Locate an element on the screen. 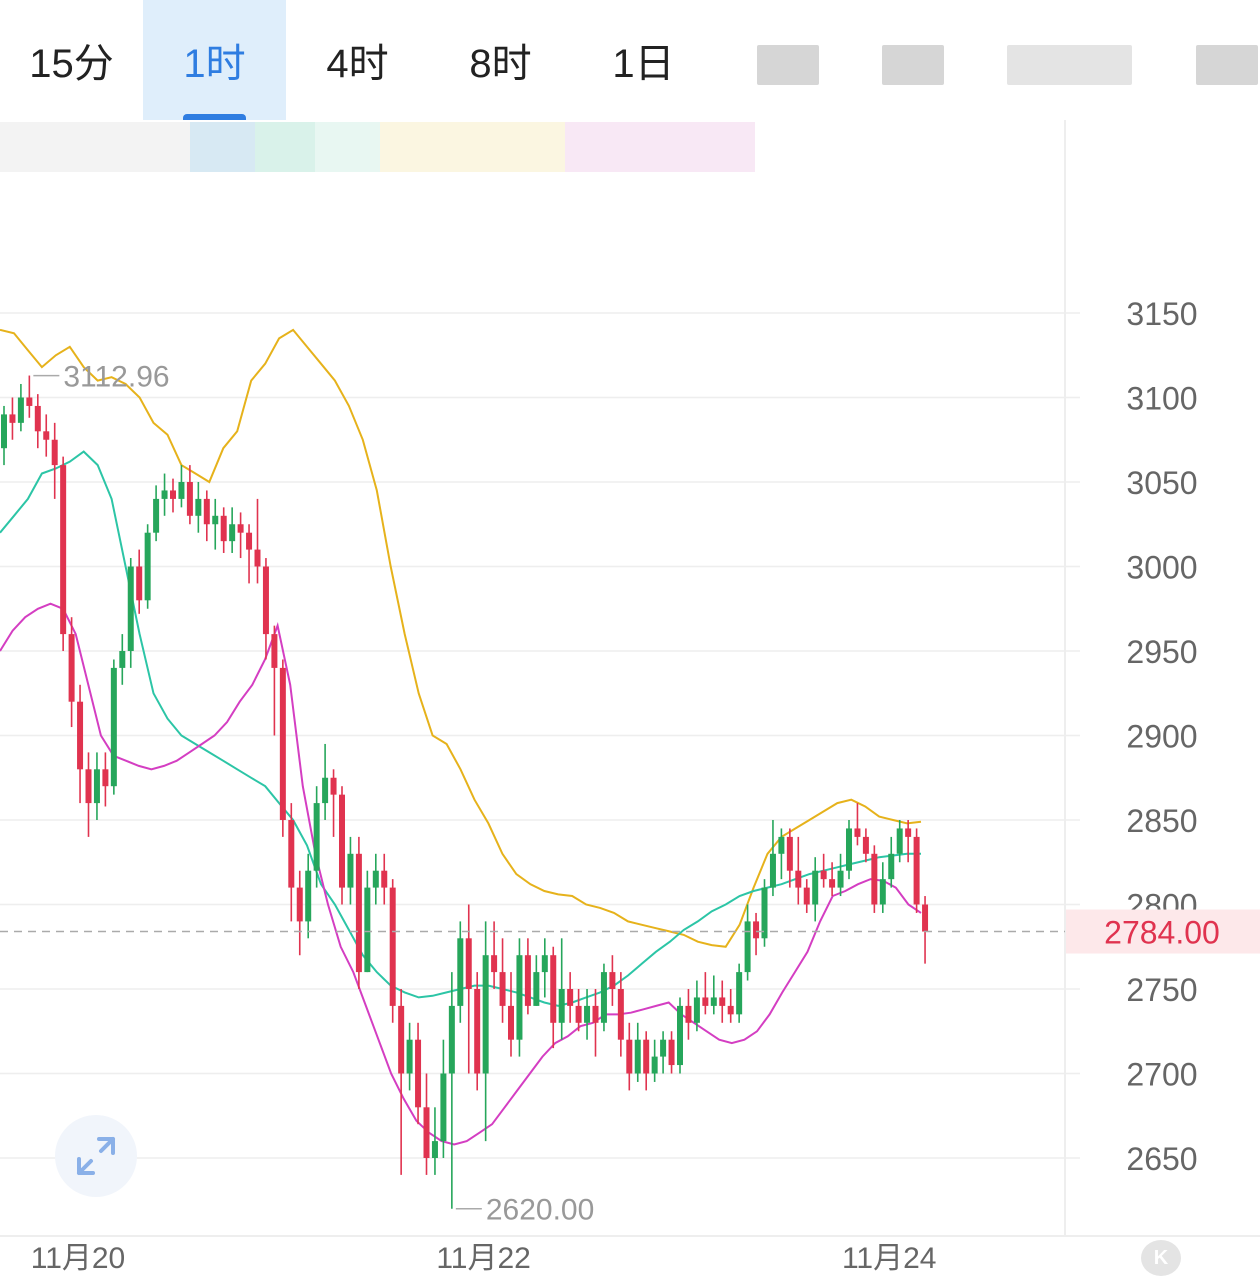 The height and width of the screenshot is (1279, 1260). y-tick-label: 2650 is located at coordinates (1161, 1159).